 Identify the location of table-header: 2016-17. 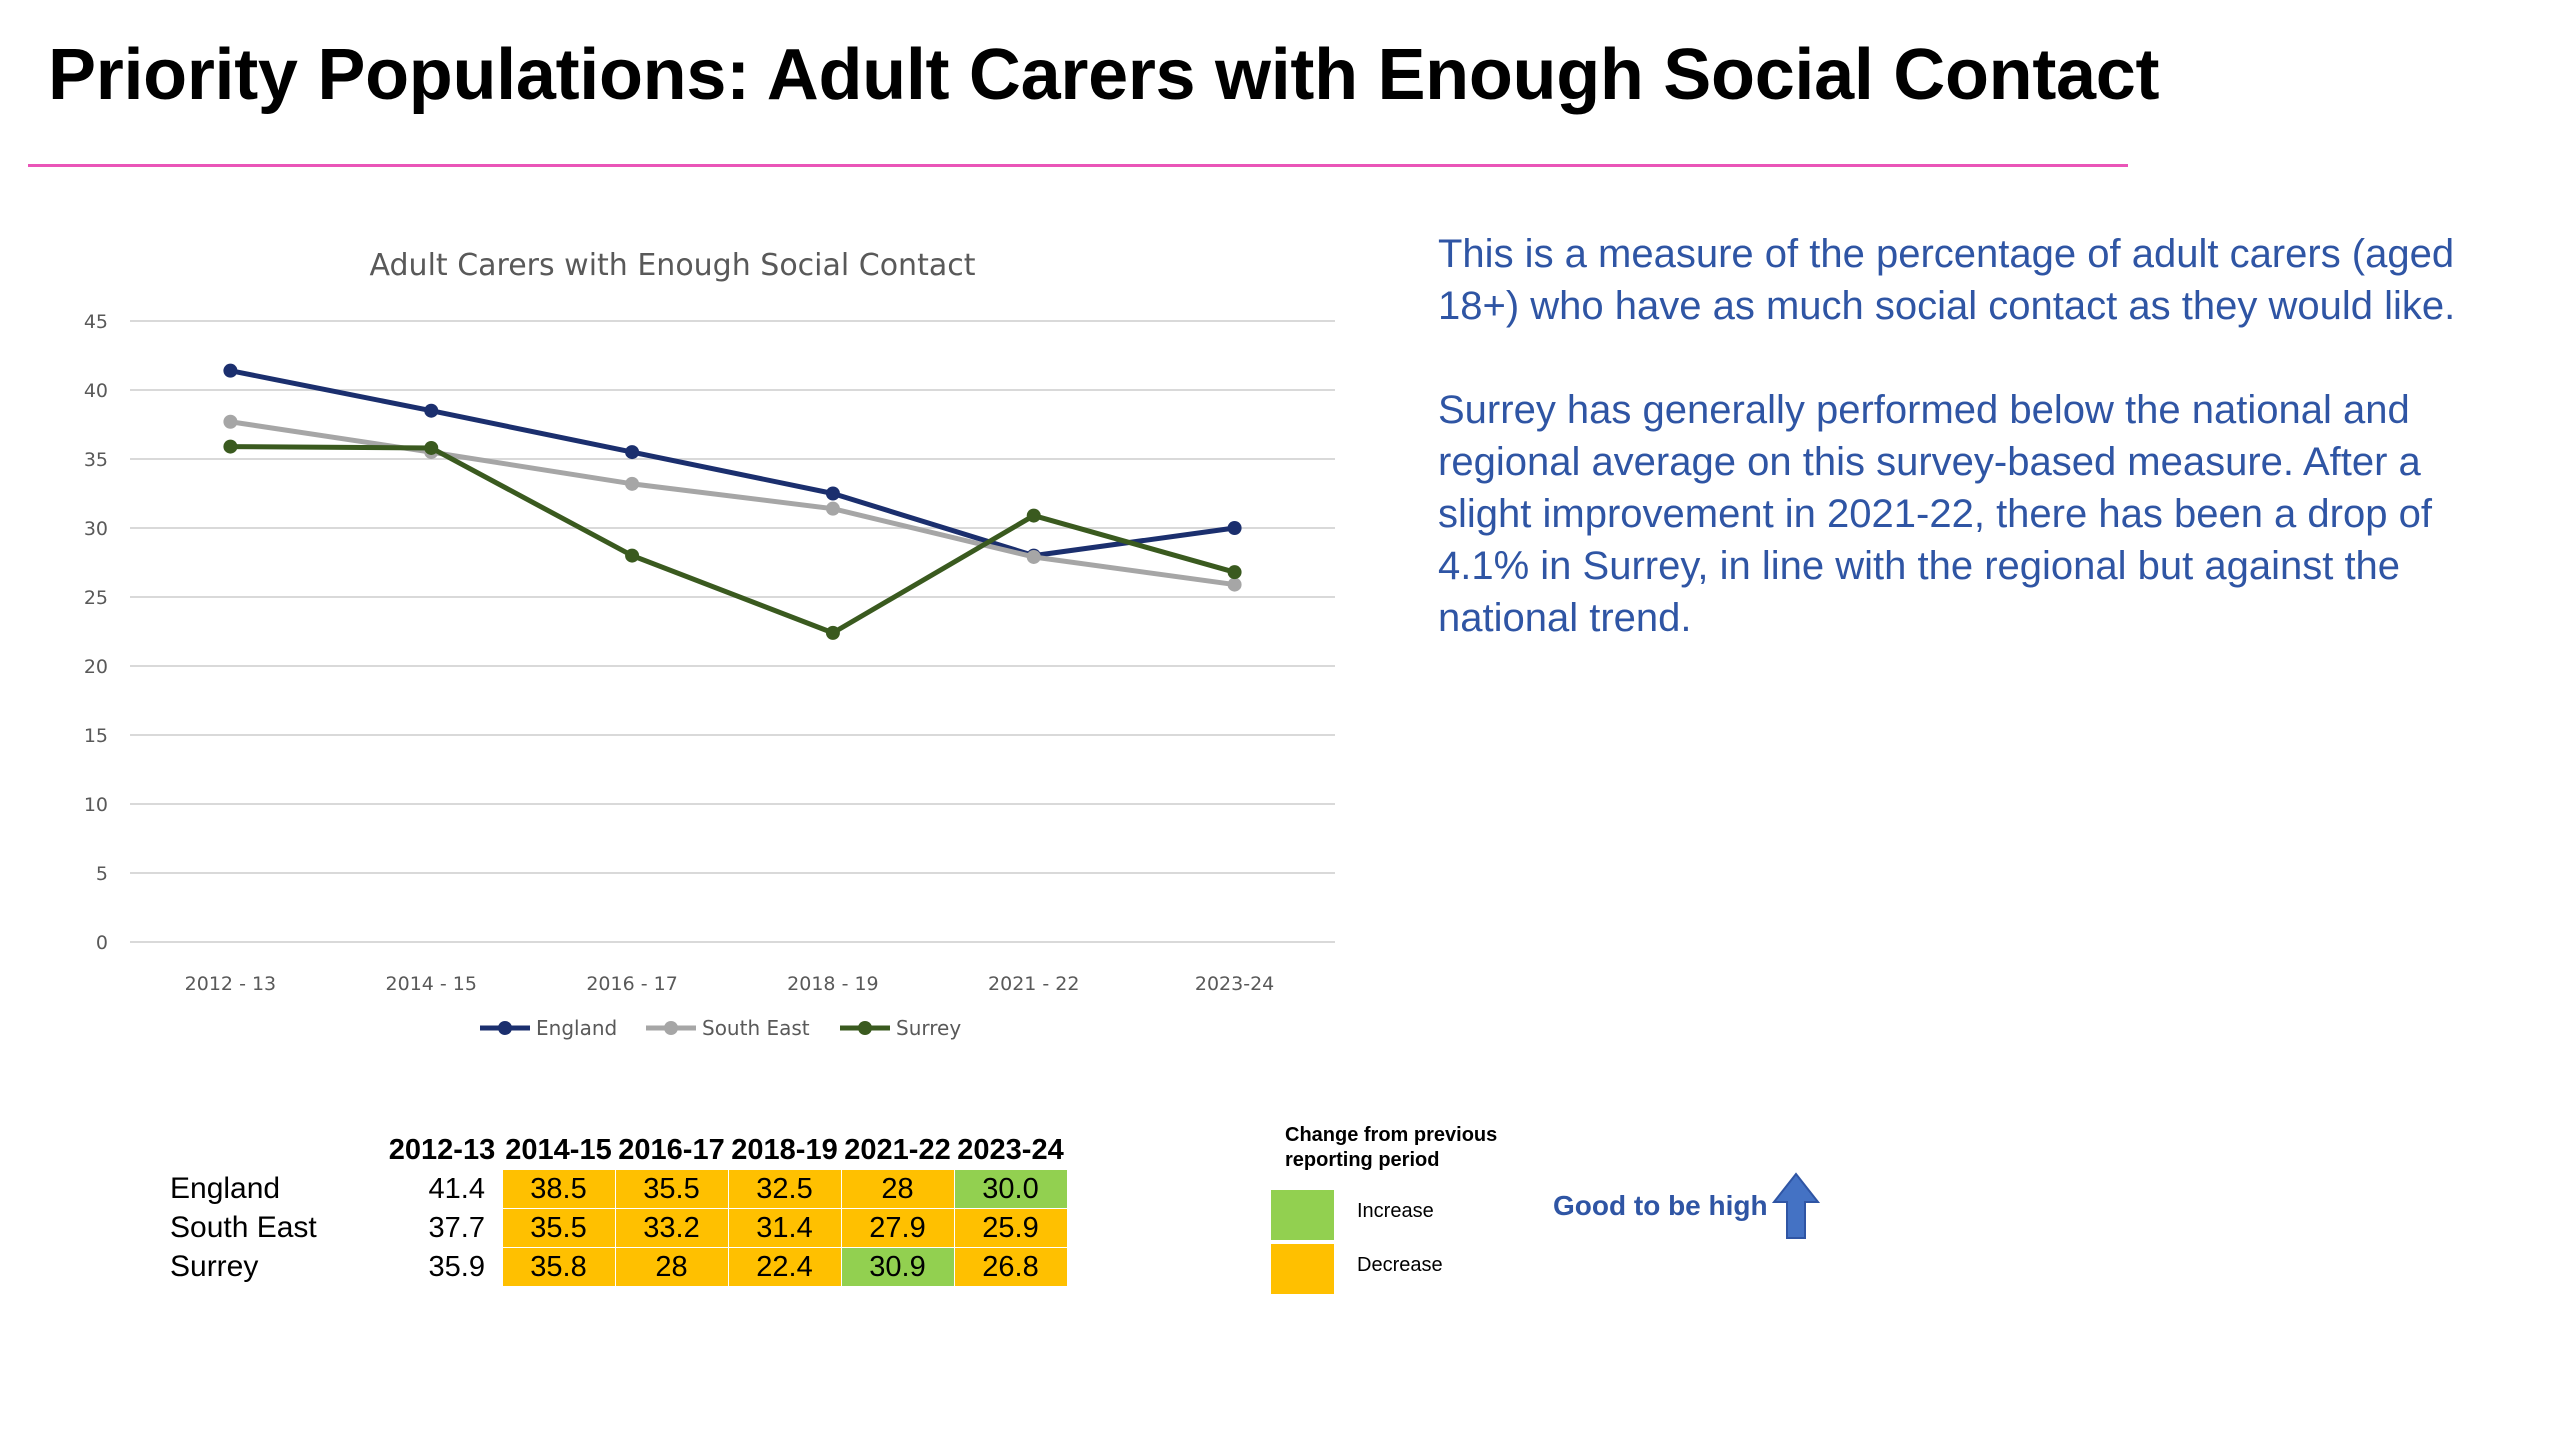
(671, 1149).